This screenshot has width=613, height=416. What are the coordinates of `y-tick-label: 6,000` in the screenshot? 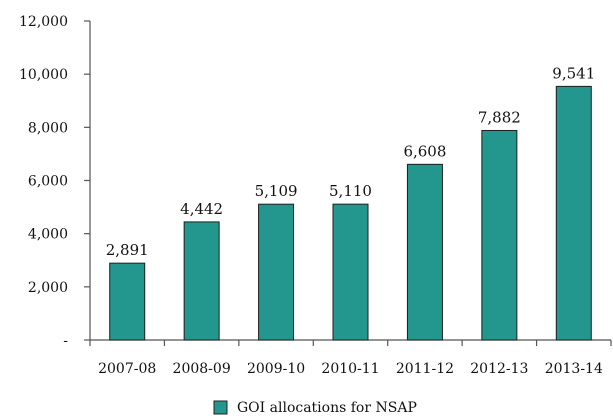 It's located at (48, 182).